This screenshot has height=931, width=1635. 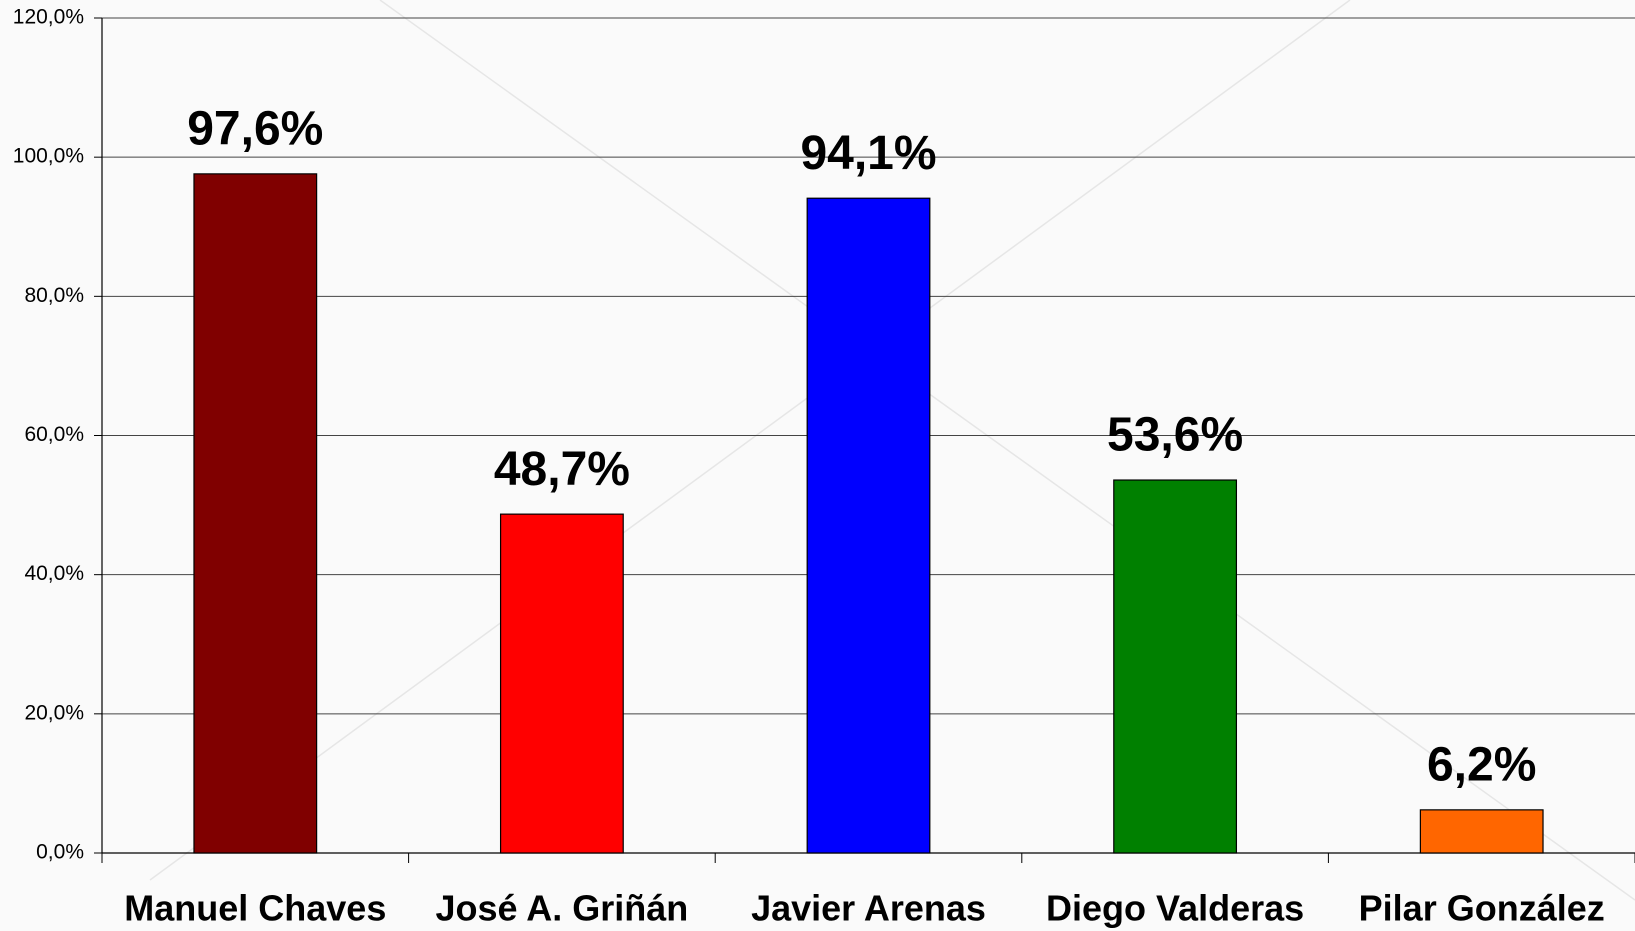 What do you see at coordinates (48, 17) in the screenshot?
I see `y-tick-label: 120,0%` at bounding box center [48, 17].